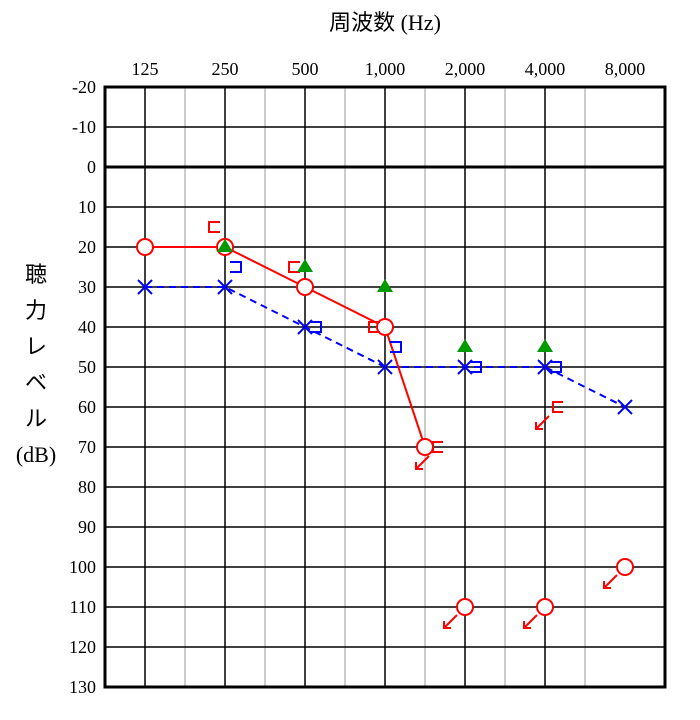 Image resolution: width=700 pixels, height=720 pixels. I want to click on y-tick-label: 0, so click(91, 167).